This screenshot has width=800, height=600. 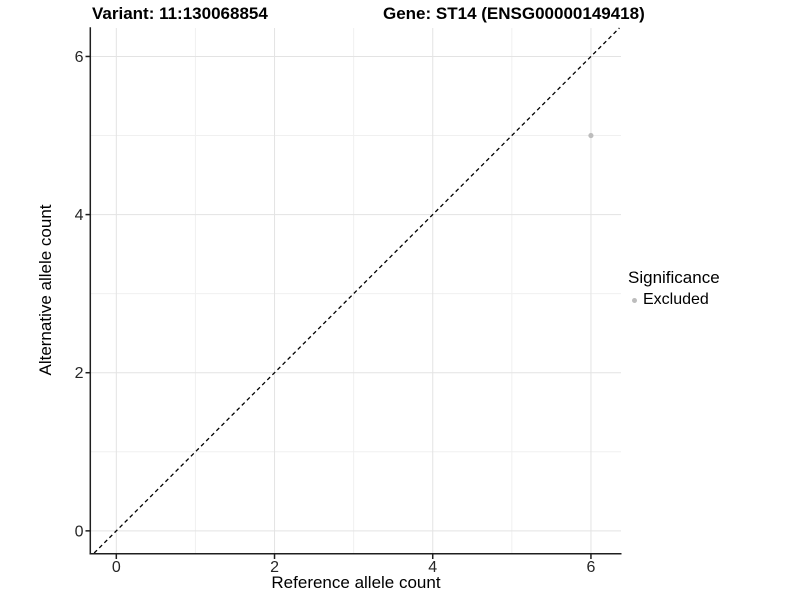 What do you see at coordinates (45, 290) in the screenshot?
I see `y-axis-title: Alternative allele count` at bounding box center [45, 290].